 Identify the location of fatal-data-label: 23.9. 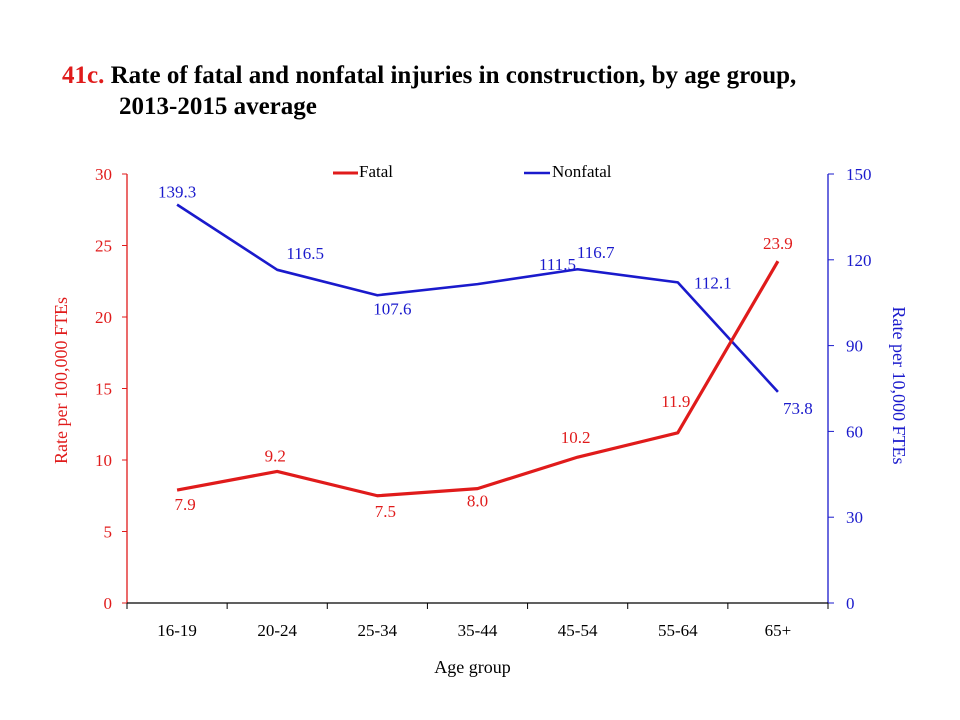
(778, 243).